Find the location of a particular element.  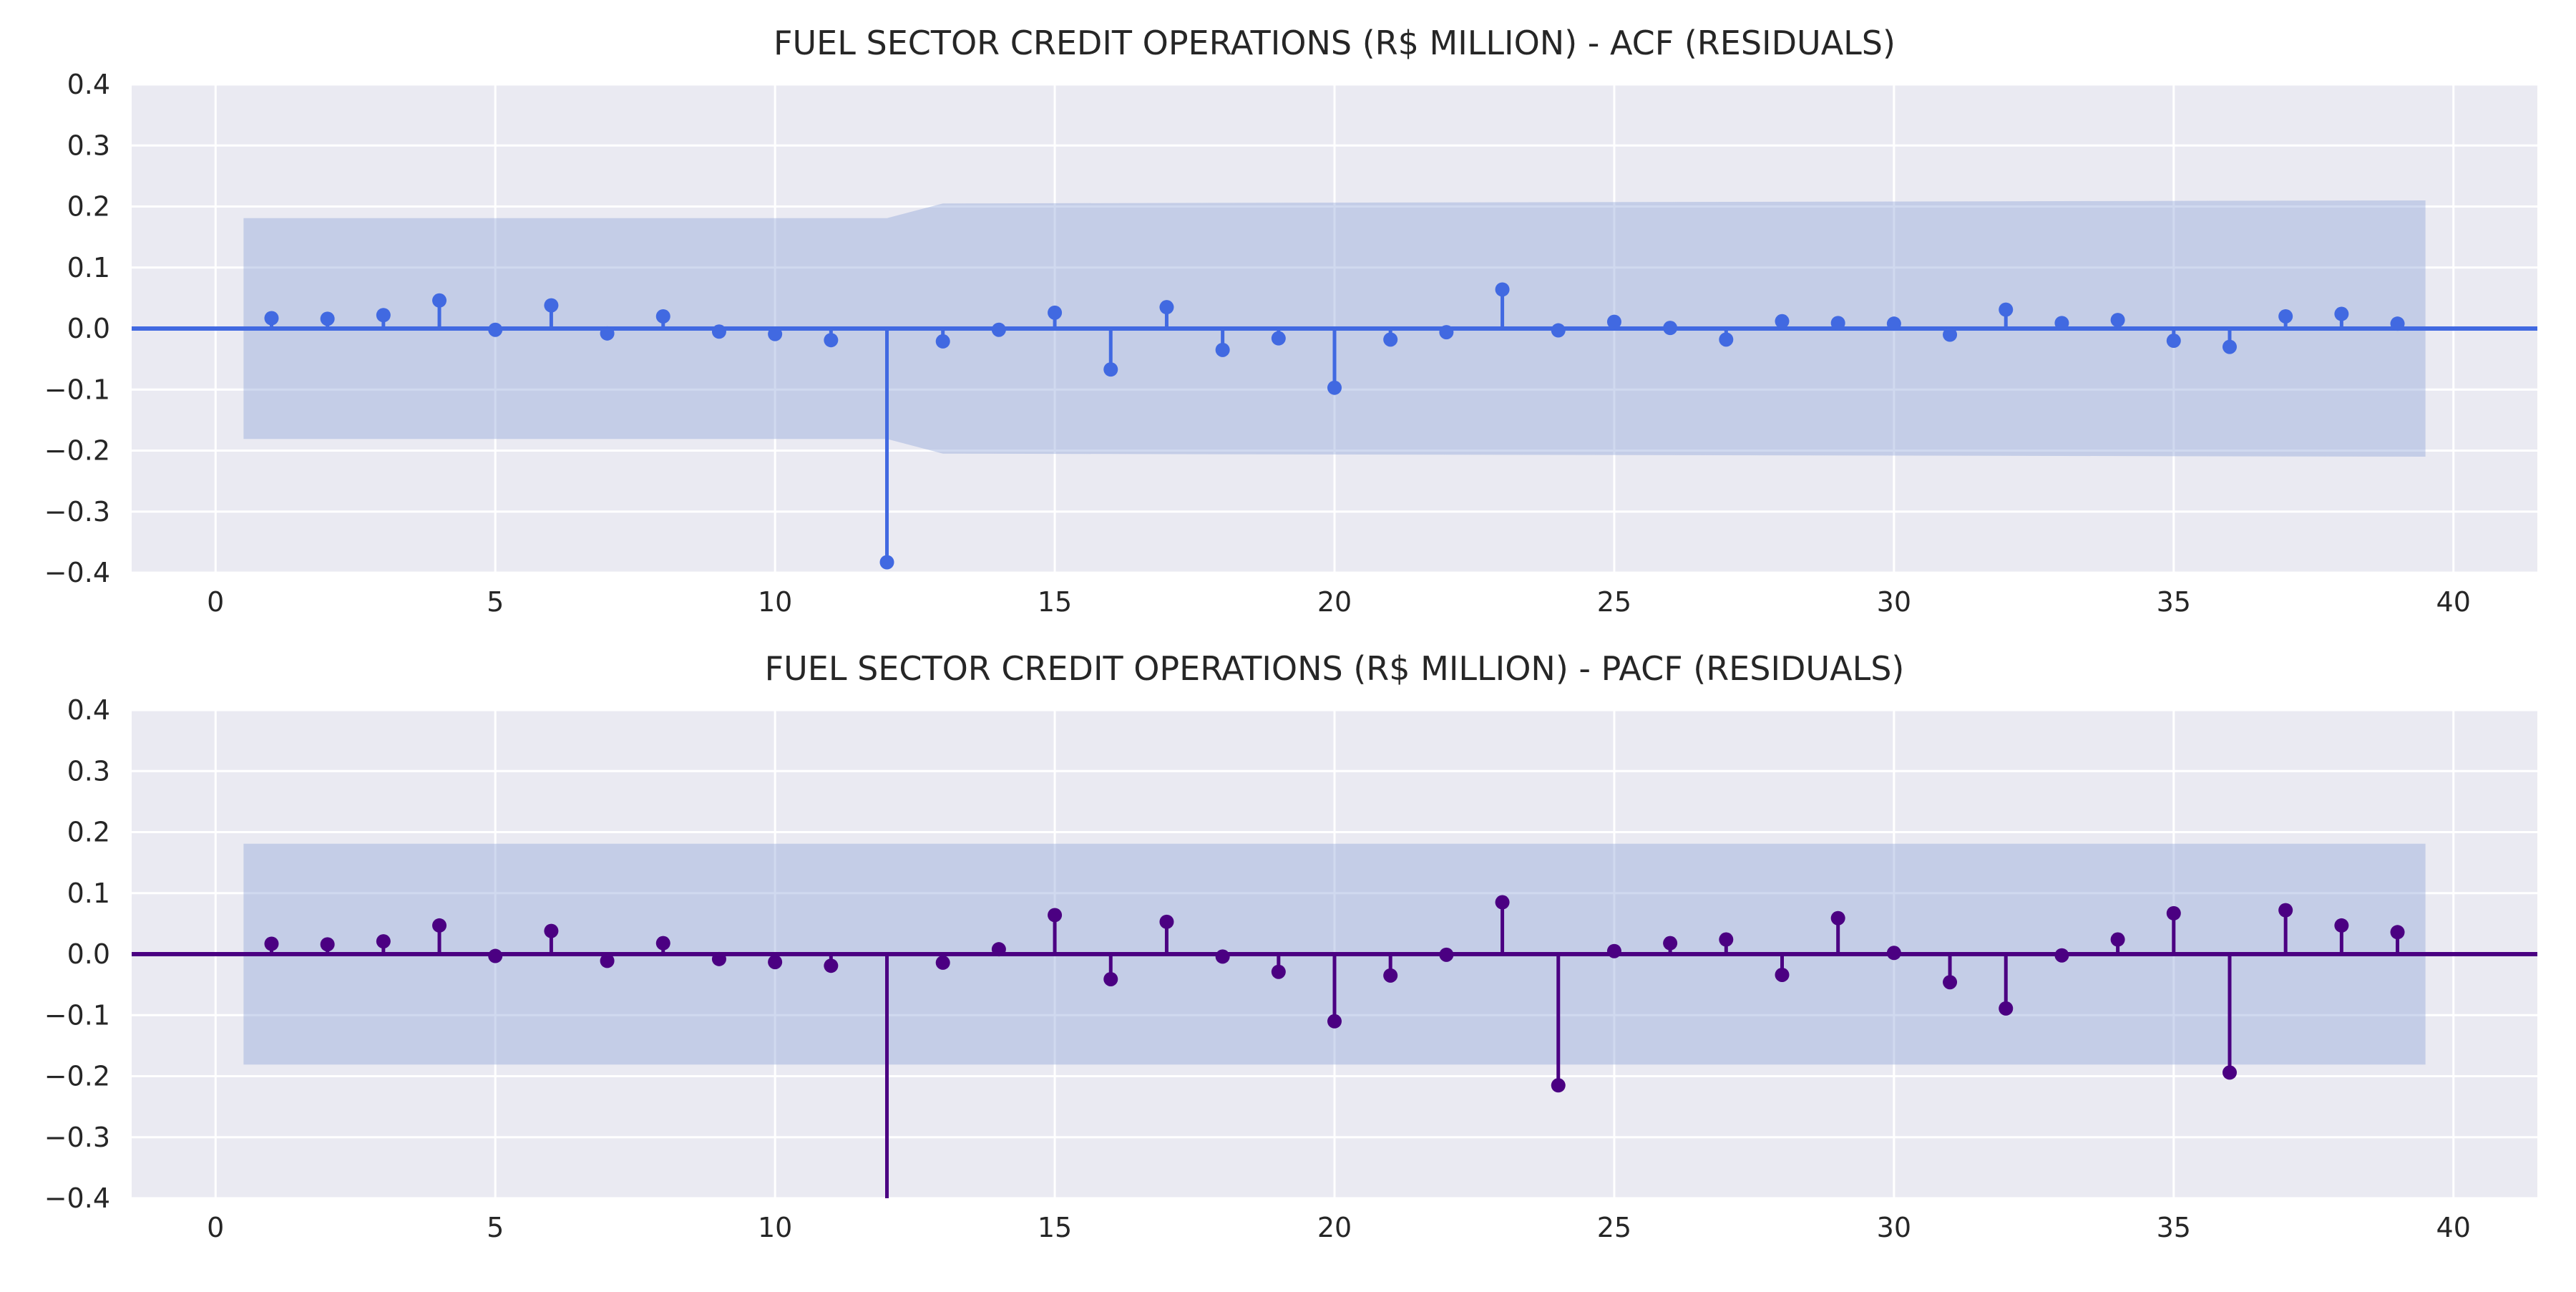

pacf-xtick-label: 30 is located at coordinates (1894, 1227).